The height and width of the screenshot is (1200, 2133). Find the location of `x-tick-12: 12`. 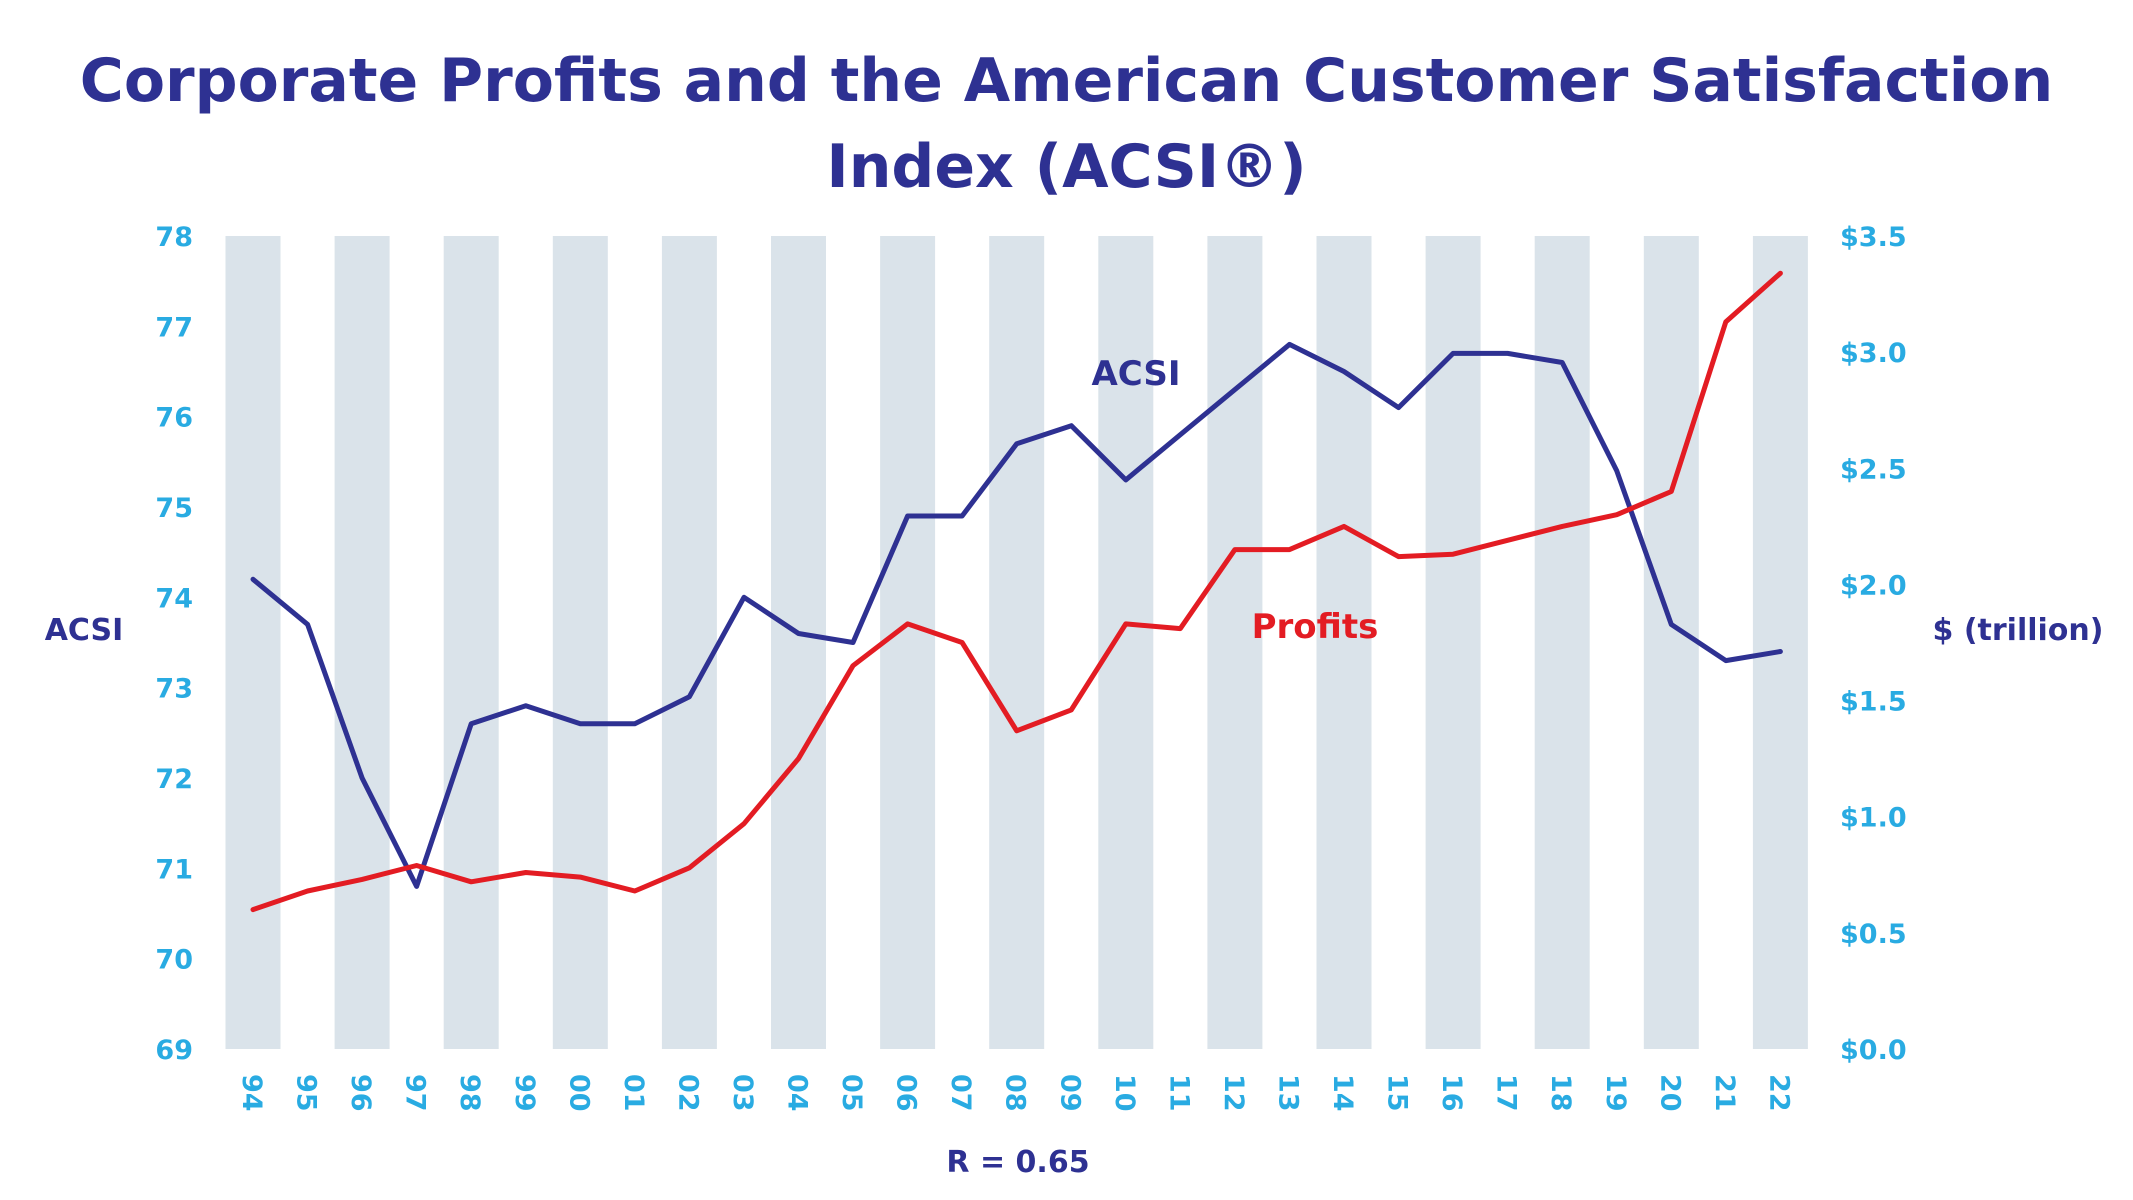

x-tick-12: 12 is located at coordinates (1233, 1093).